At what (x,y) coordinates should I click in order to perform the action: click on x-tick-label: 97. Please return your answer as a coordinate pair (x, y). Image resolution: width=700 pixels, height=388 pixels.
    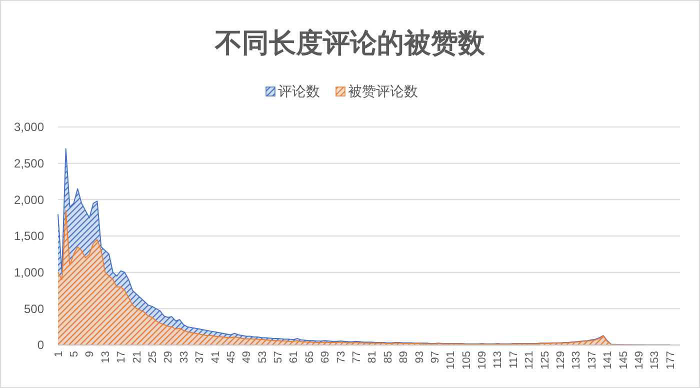
    Looking at the image, I should click on (435, 357).